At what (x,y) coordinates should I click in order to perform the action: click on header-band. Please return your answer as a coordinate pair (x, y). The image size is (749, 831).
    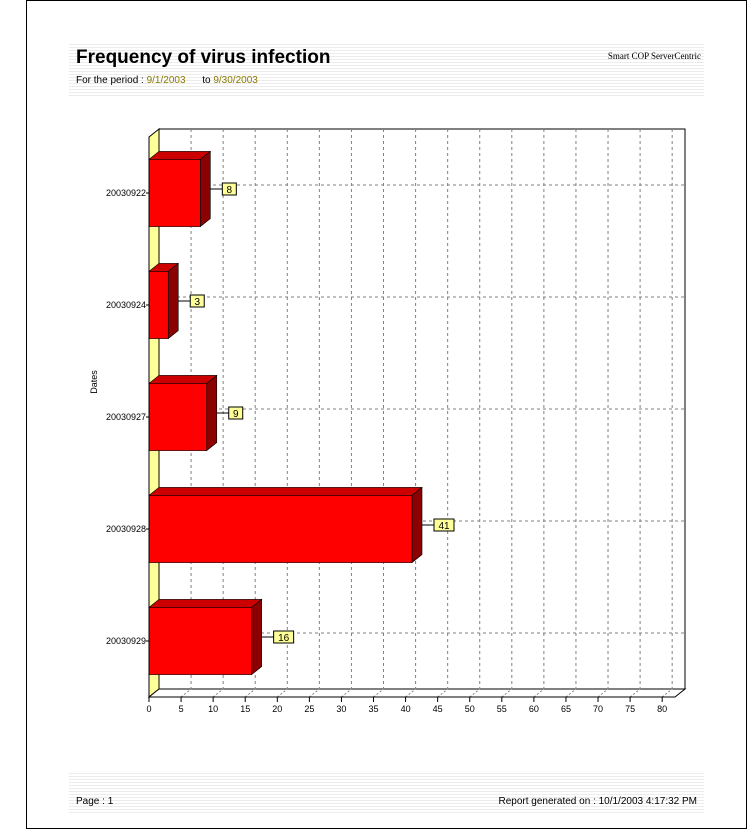
    Looking at the image, I should click on (386, 70).